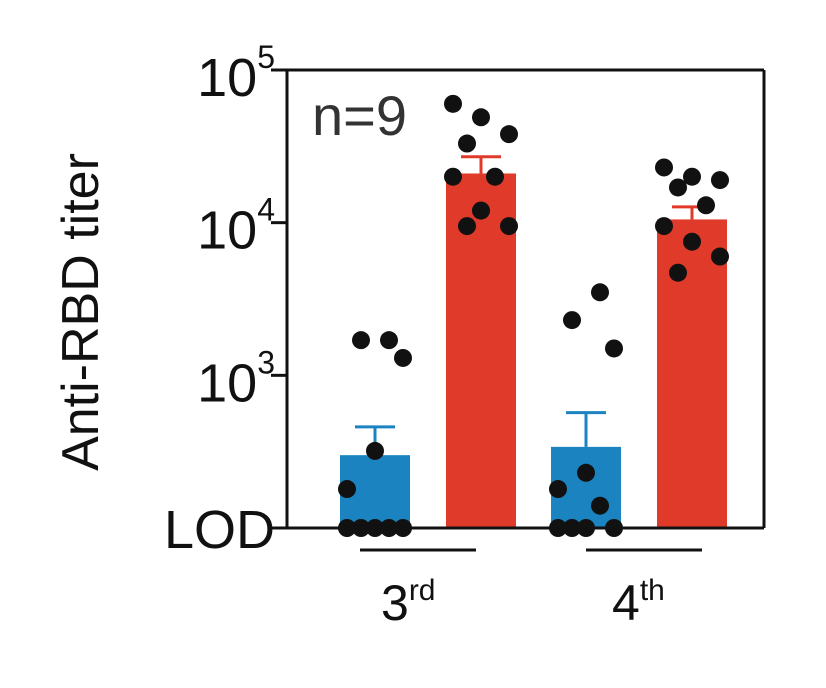 The image size is (826, 688). Describe the element at coordinates (638, 602) in the screenshot. I see `group-label-4th: 4th` at that location.